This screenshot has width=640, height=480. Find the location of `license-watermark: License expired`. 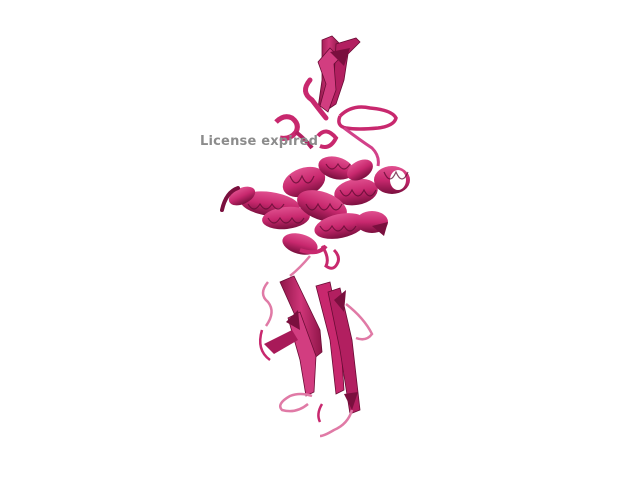

license-watermark: License expired is located at coordinates (259, 141).